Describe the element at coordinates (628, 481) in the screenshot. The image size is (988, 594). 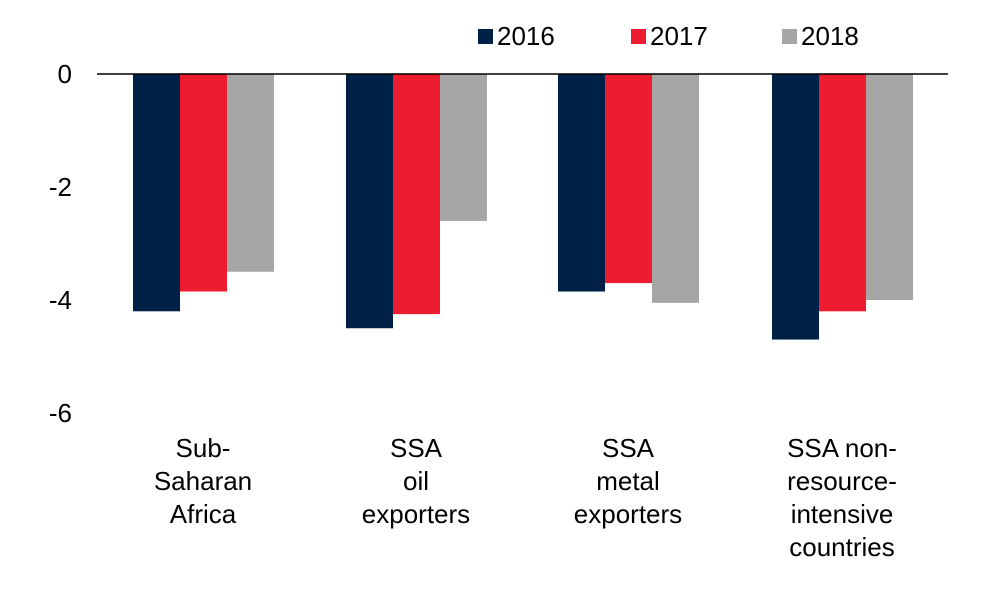
I see `category-label: SSA metal exporters` at that location.